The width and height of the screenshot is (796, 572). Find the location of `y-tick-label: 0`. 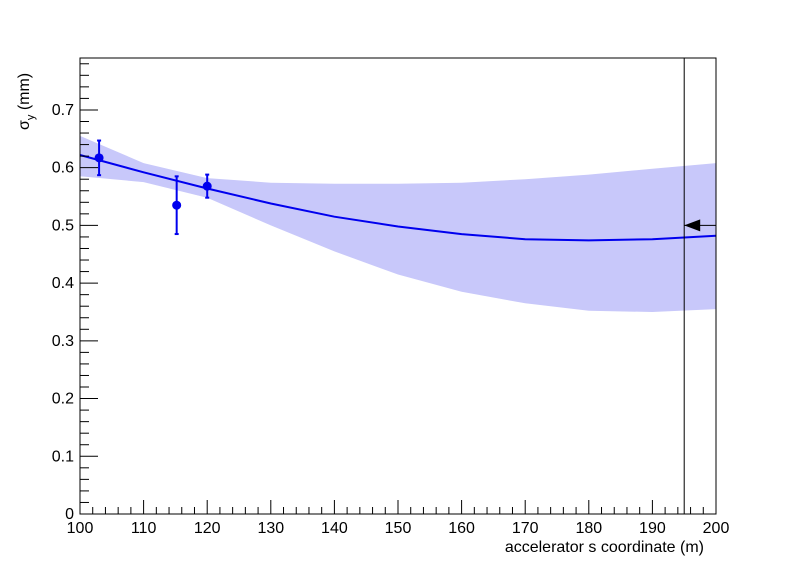

y-tick-label: 0 is located at coordinates (69, 514).